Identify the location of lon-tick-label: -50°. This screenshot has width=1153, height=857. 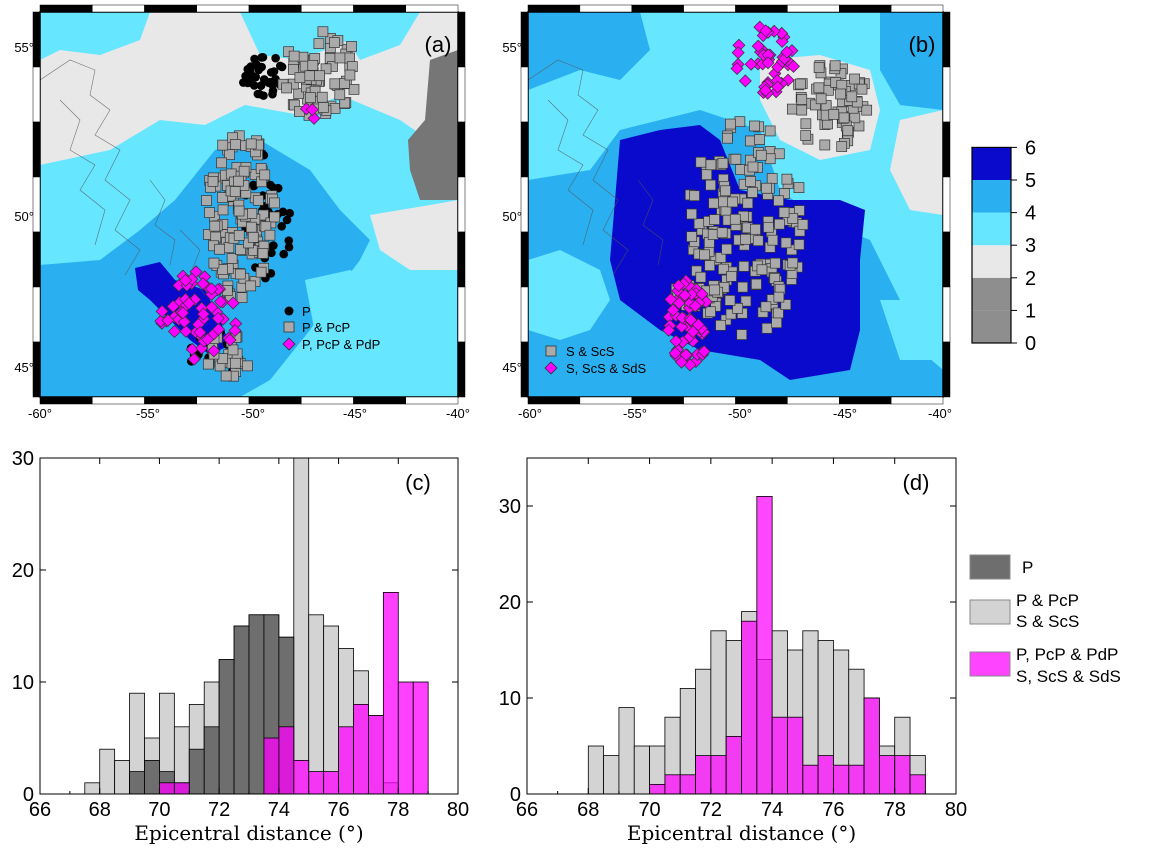
(740, 413).